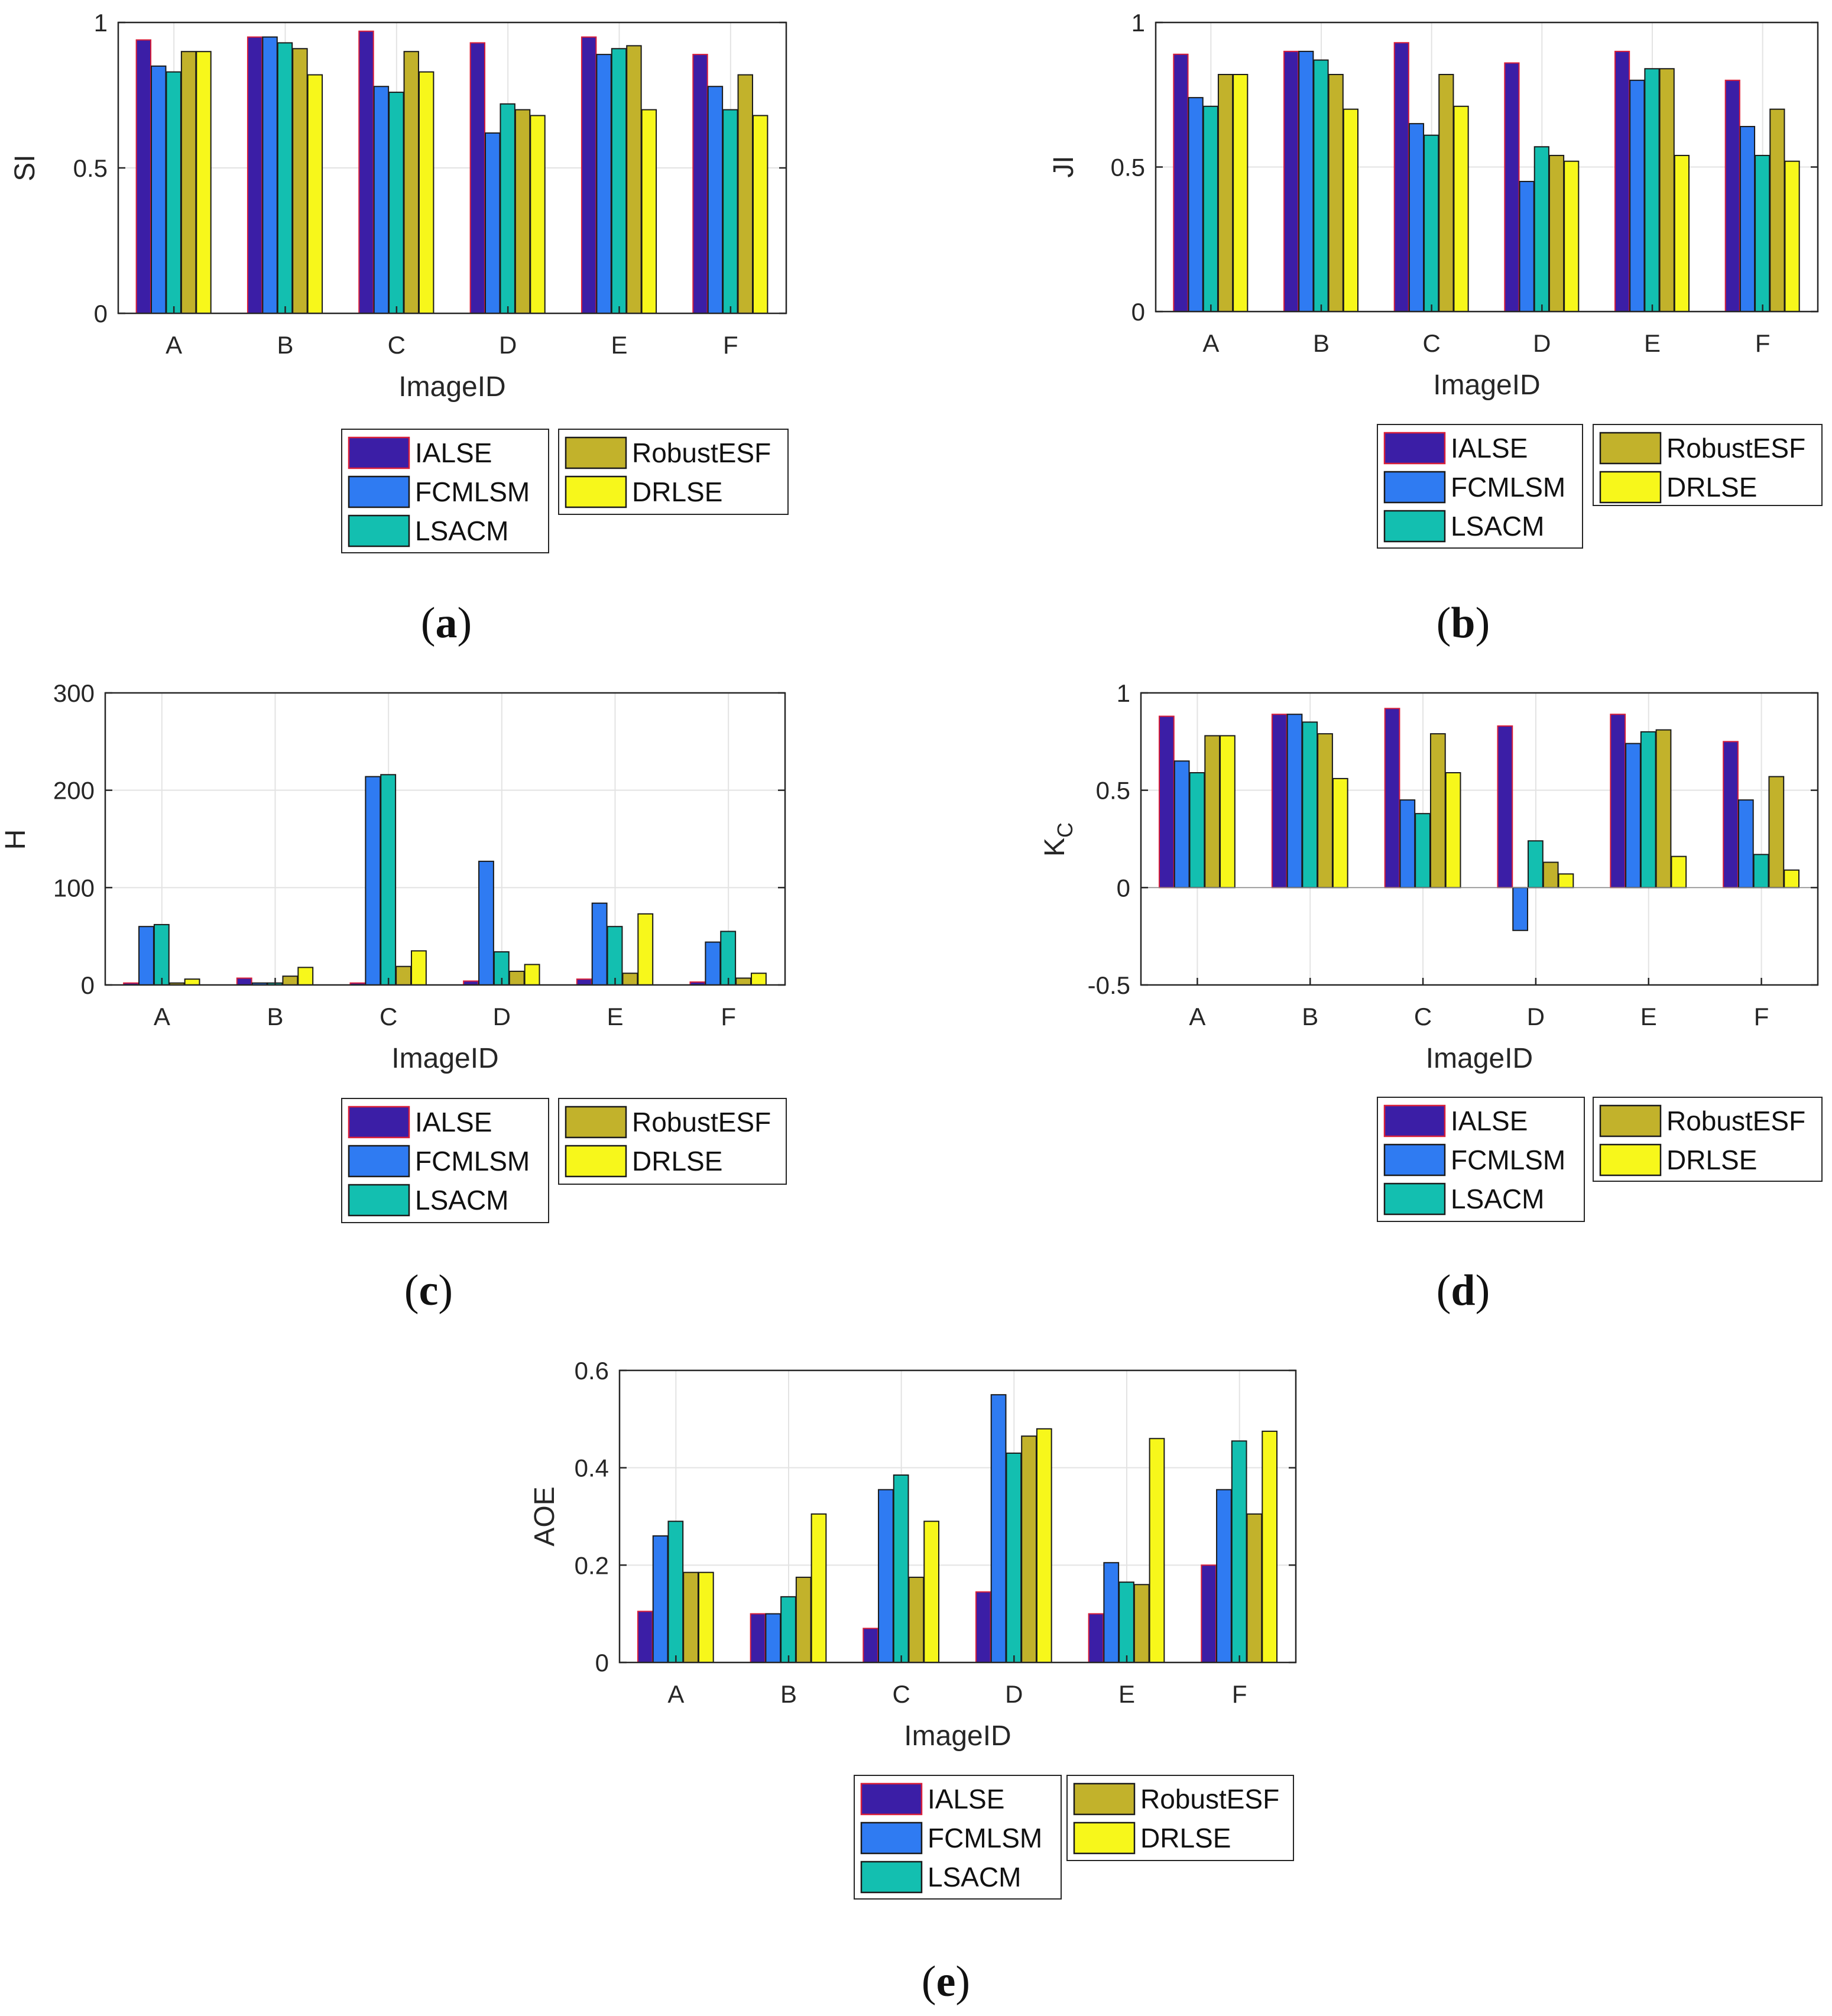 The width and height of the screenshot is (1832, 2016). I want to click on caption-part: c, so click(429, 1290).